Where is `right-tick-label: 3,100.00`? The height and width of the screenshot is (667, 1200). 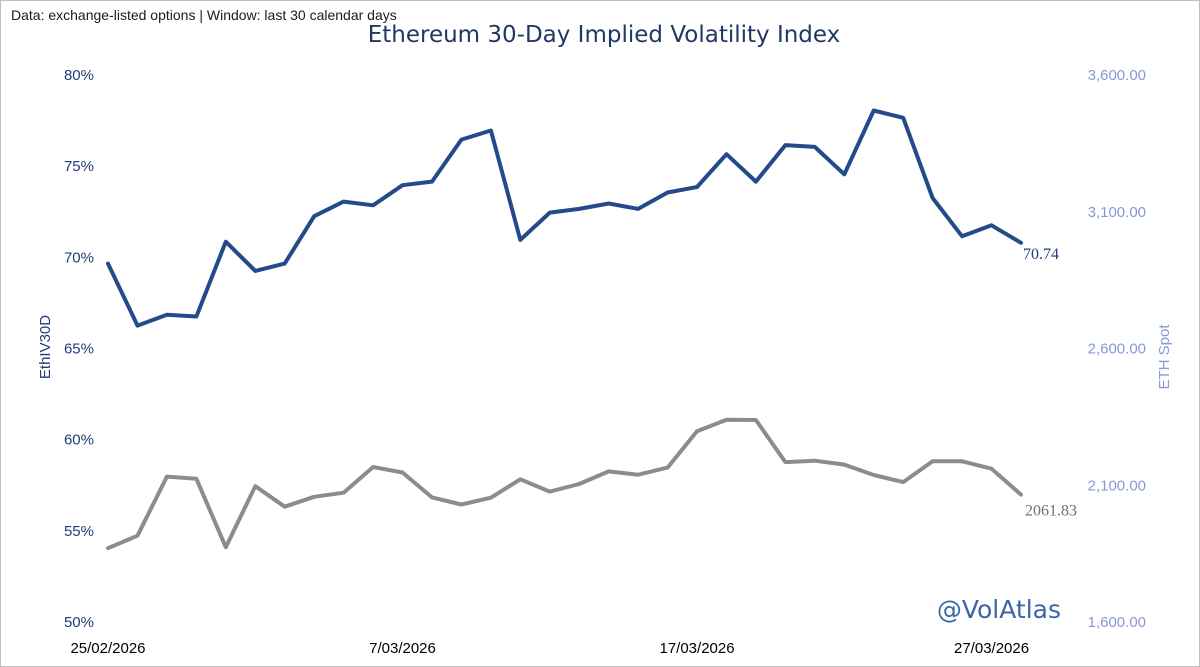
right-tick-label: 3,100.00 is located at coordinates (1117, 212).